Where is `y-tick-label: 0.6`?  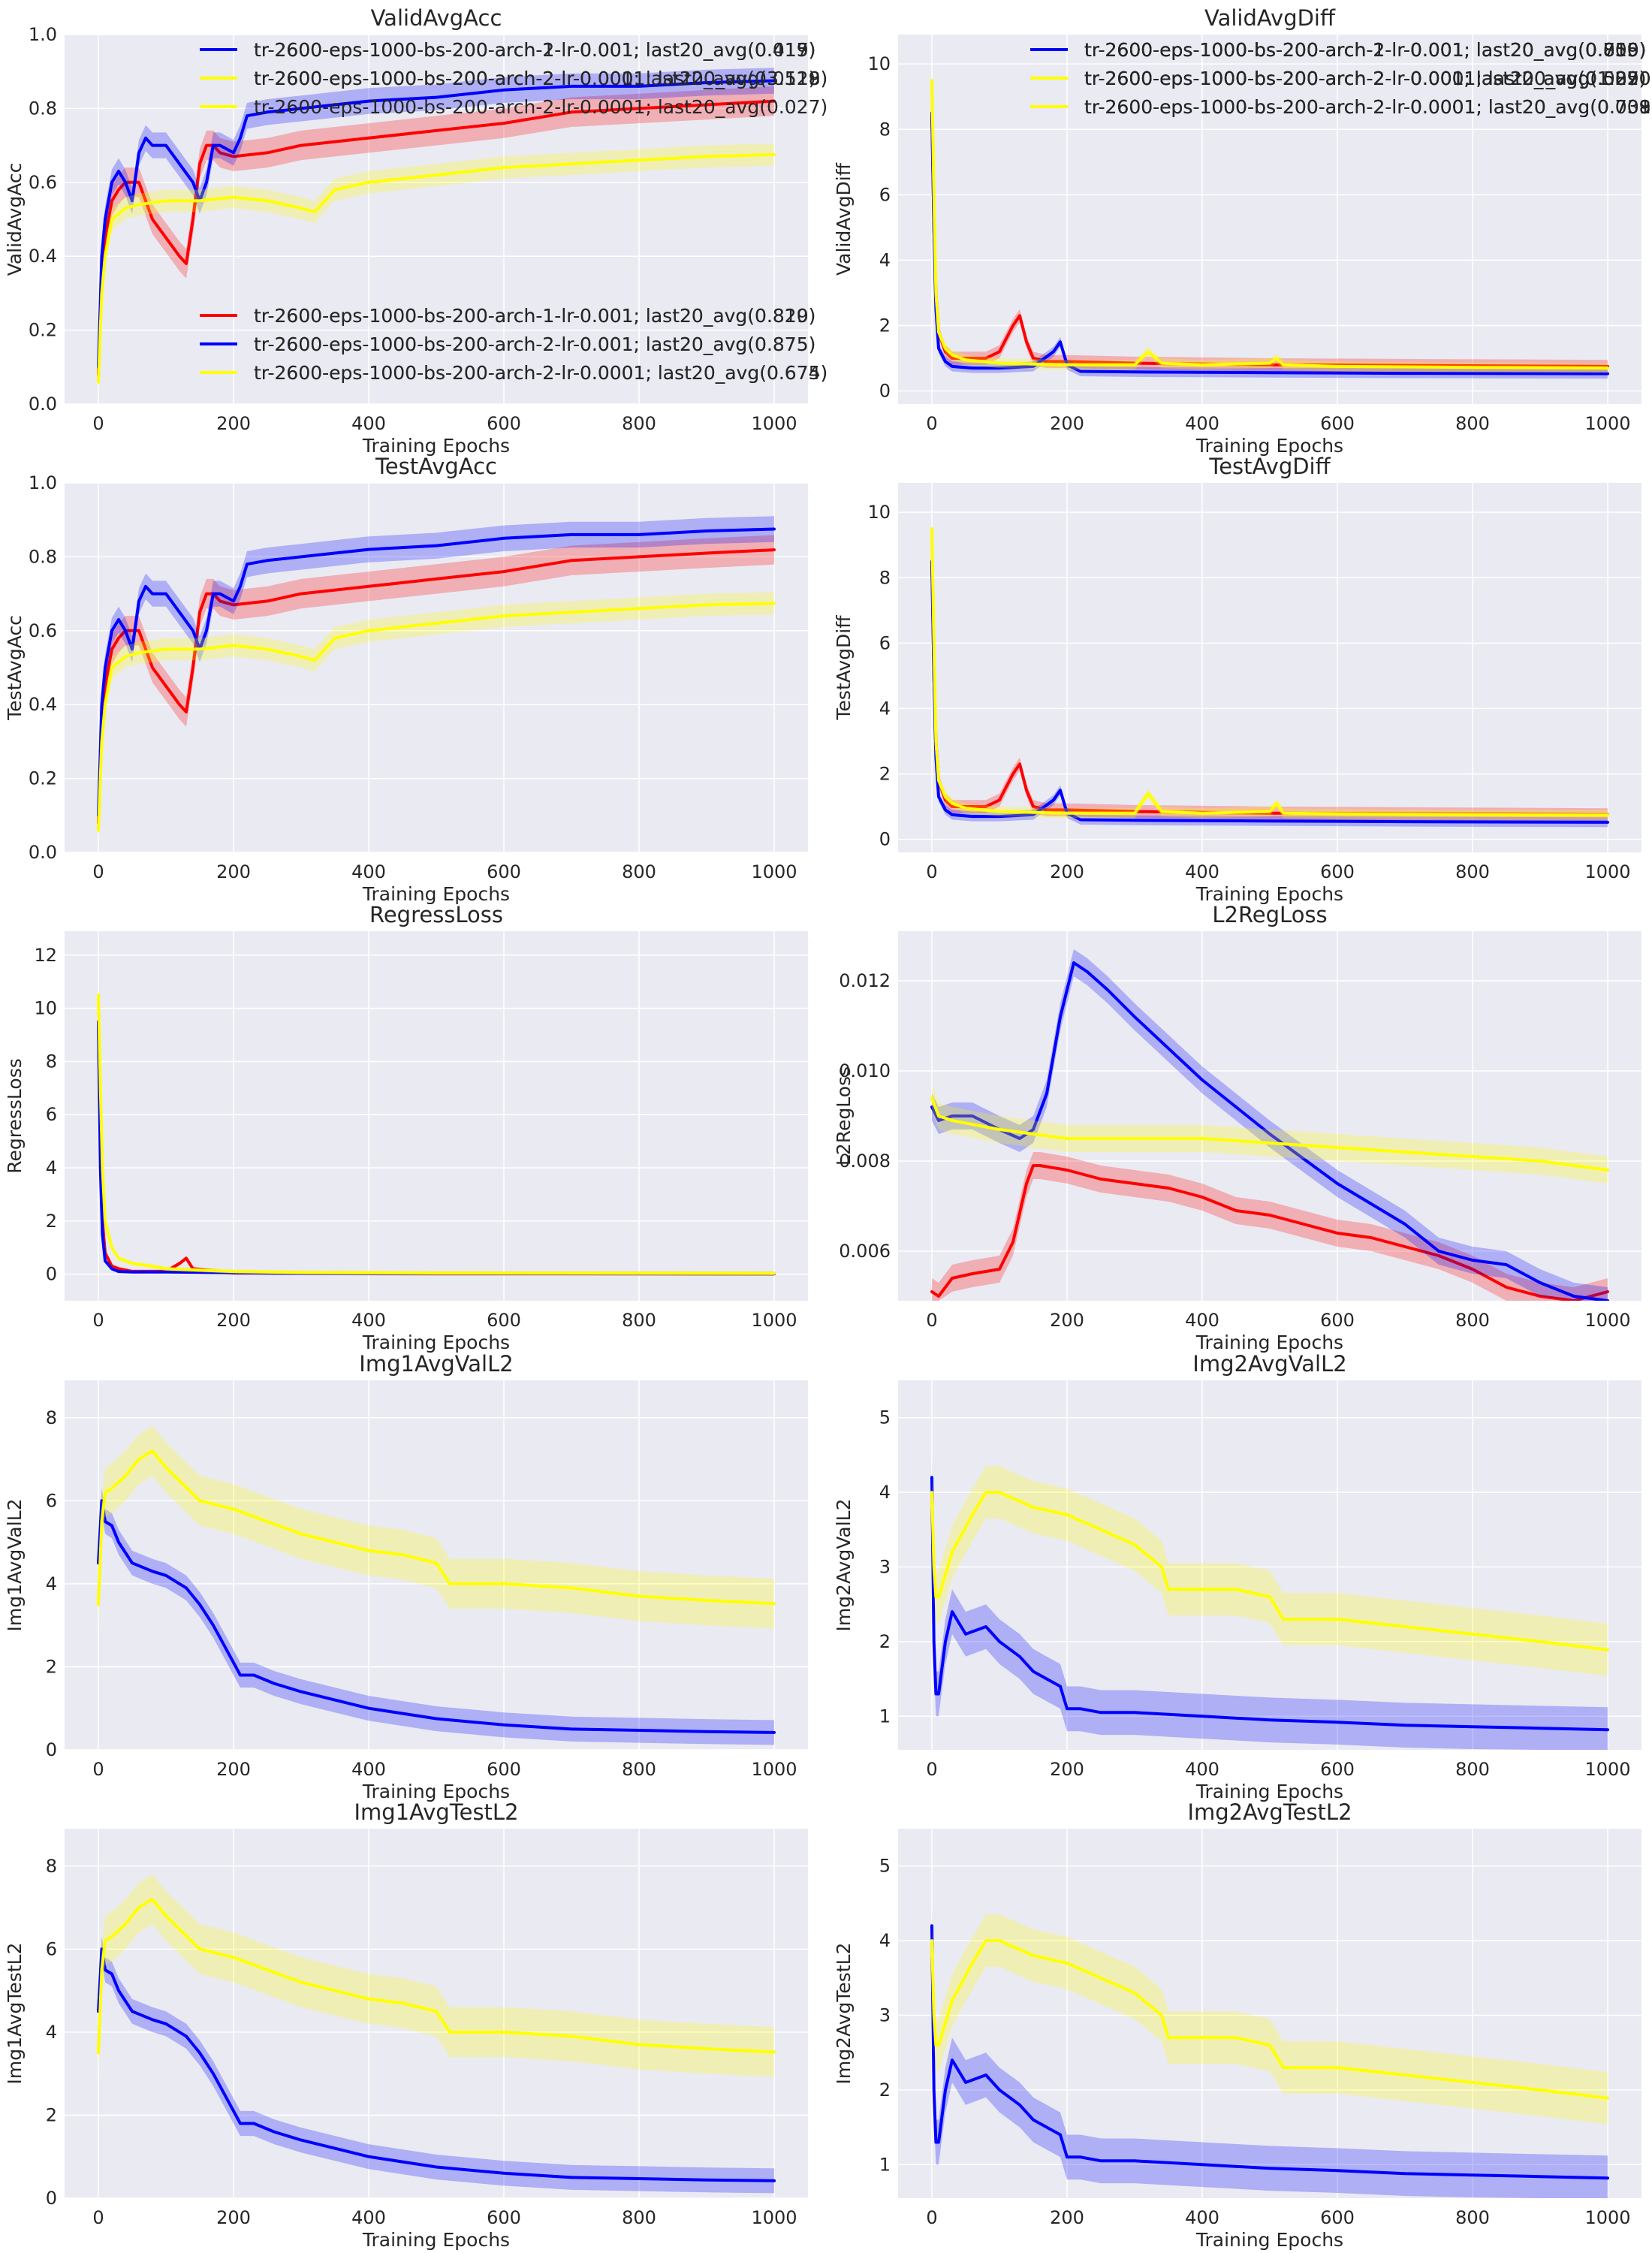
y-tick-label: 0.6 is located at coordinates (43, 183).